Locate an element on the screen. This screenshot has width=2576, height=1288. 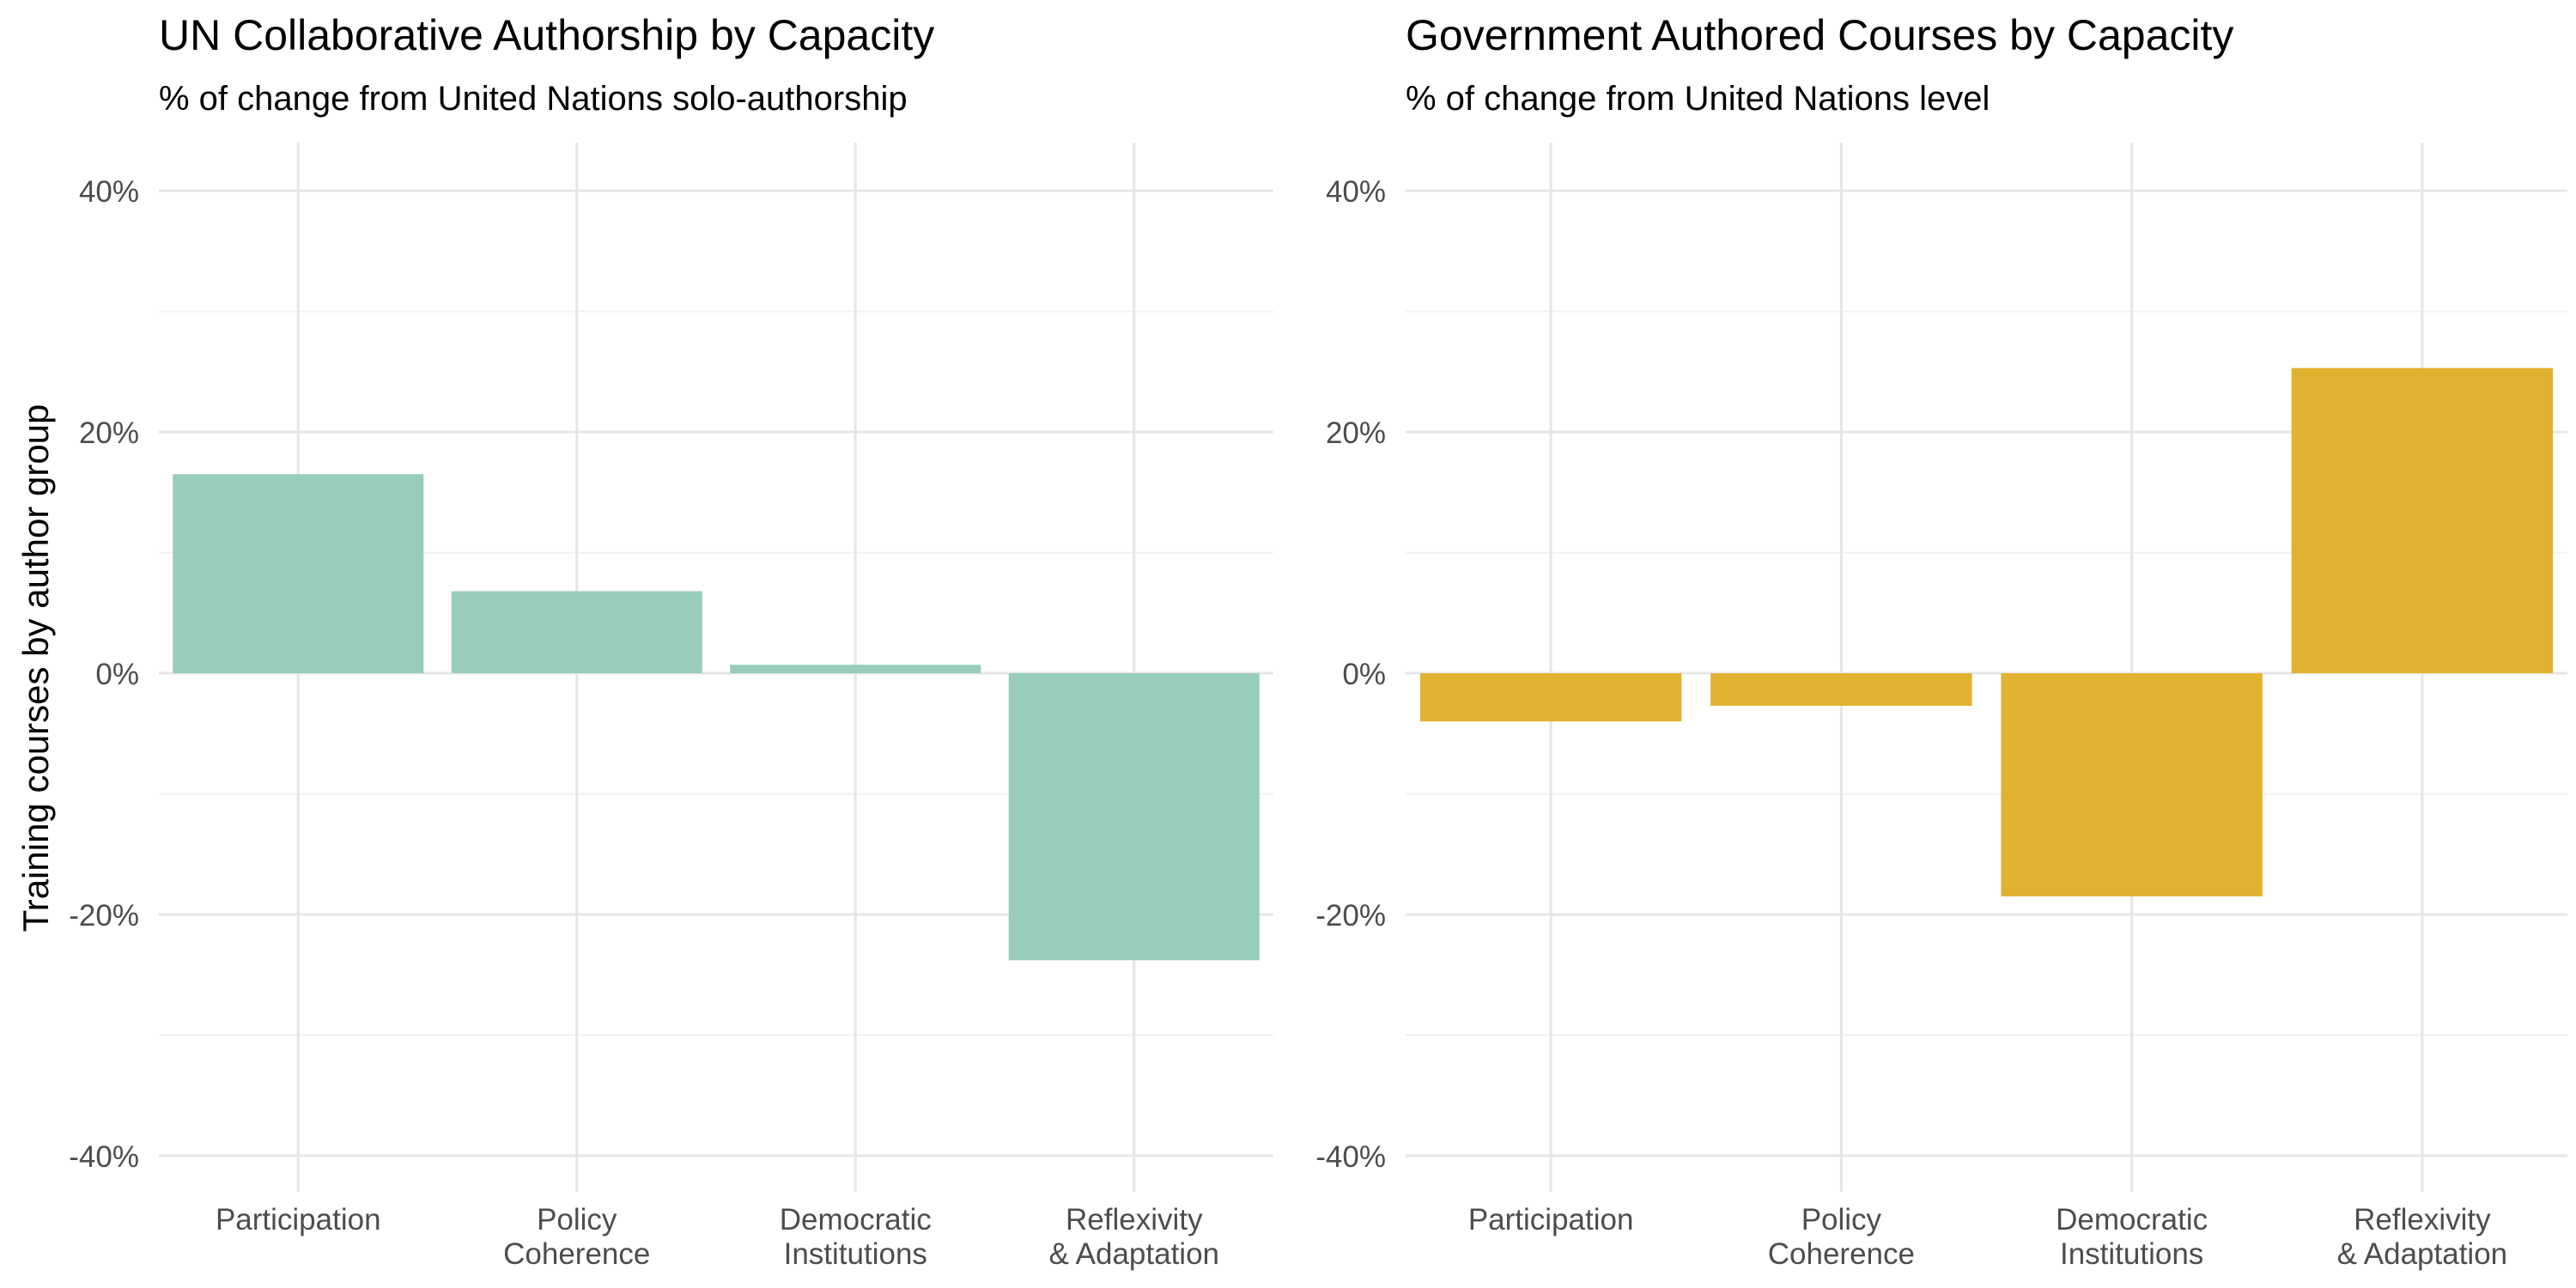
shared-y-axis-label: Training courses by author group is located at coordinates (36, 669).